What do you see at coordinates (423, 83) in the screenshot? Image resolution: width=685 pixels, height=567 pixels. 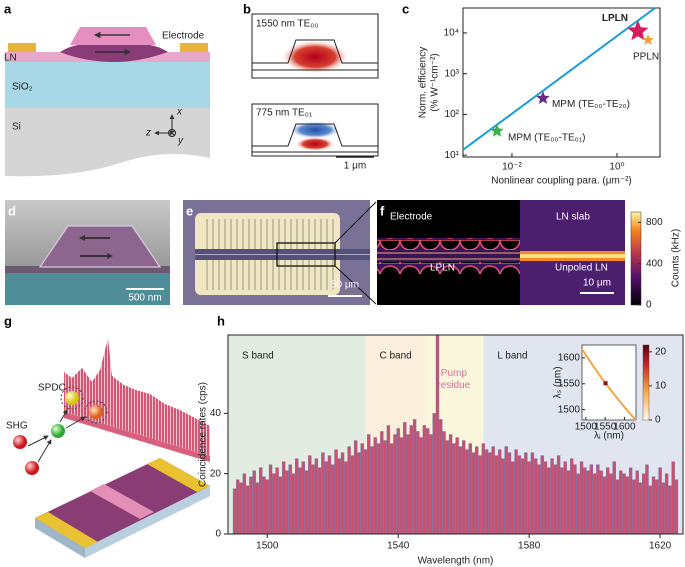 I see `y-axis-label: Norm. efficiency` at bounding box center [423, 83].